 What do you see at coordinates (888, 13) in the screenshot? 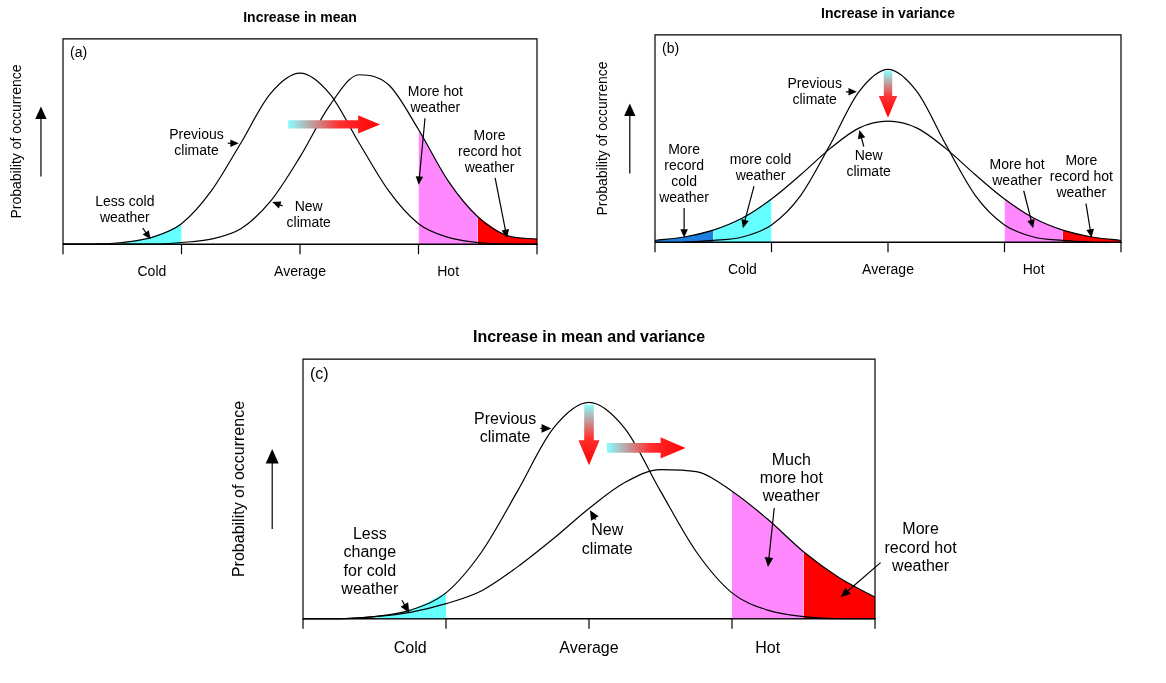
I see `chart-title: Increase in variance` at bounding box center [888, 13].